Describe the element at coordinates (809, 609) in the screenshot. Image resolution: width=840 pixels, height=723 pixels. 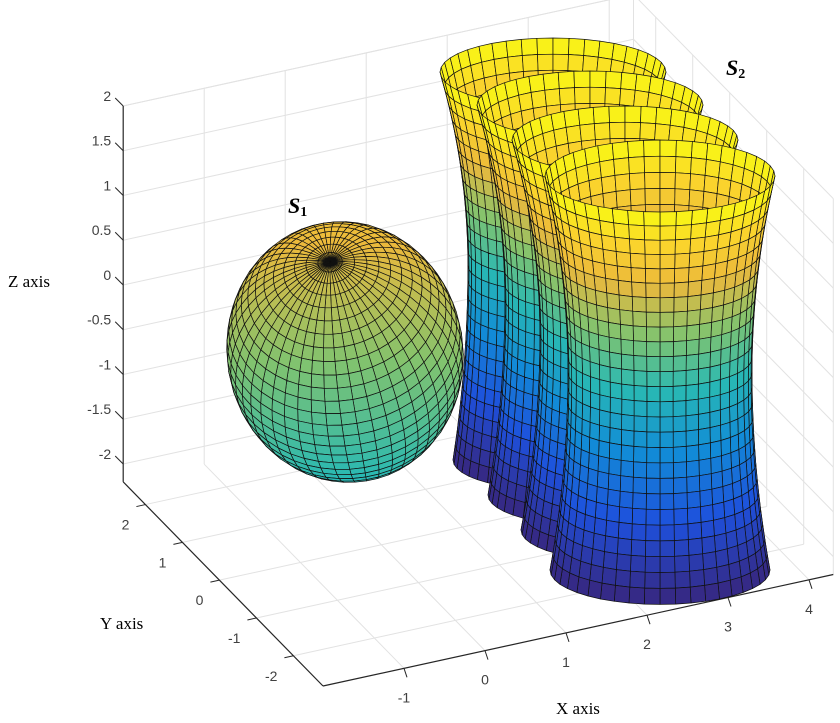
I see `x-tick-label: 4` at that location.